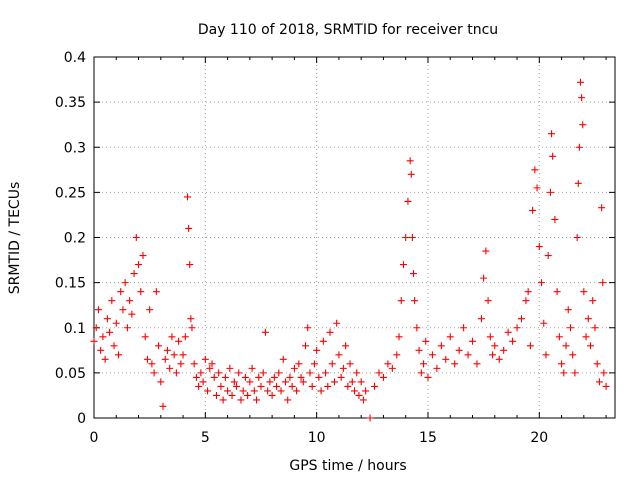  Describe the element at coordinates (539, 438) in the screenshot. I see `x-tick-label: 20` at that location.